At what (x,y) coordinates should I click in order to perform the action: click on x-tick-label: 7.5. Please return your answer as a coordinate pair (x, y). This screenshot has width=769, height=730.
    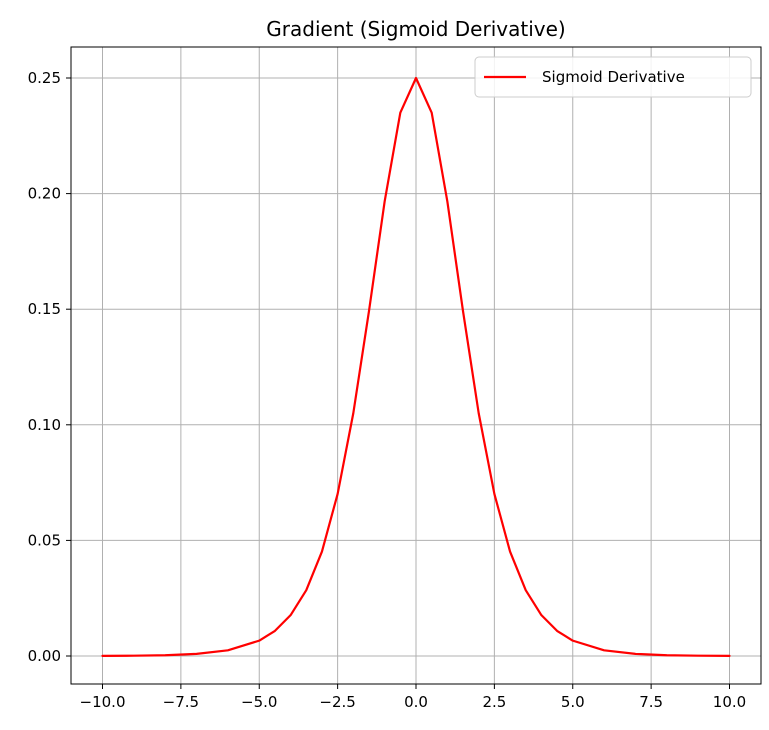
    Looking at the image, I should click on (651, 702).